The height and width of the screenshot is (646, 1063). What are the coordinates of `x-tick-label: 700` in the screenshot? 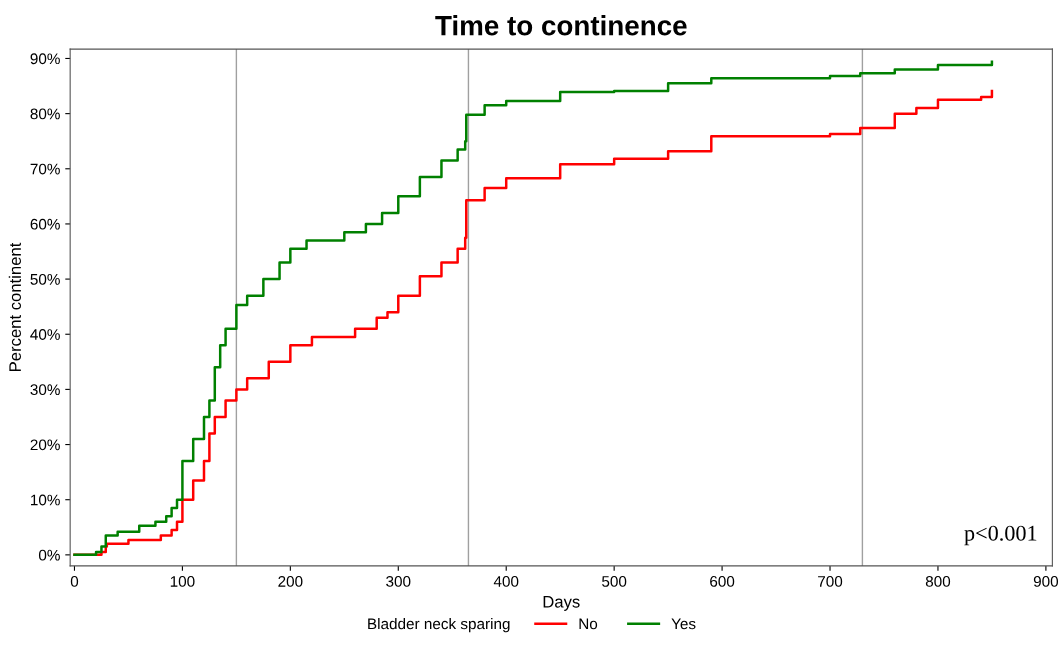 It's located at (830, 581).